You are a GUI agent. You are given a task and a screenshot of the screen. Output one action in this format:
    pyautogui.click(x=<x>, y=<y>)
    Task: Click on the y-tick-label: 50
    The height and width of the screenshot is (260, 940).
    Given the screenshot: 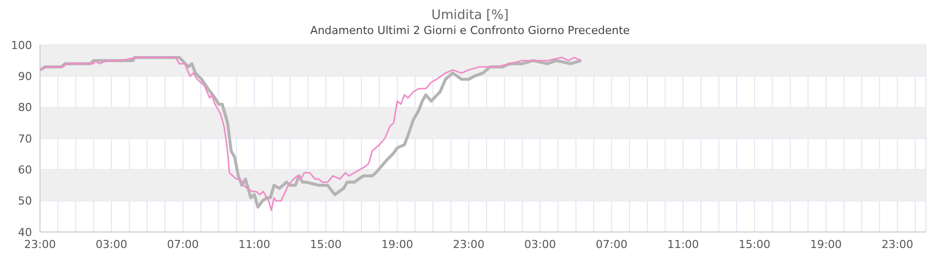 What is the action you would take?
    pyautogui.click(x=25, y=201)
    